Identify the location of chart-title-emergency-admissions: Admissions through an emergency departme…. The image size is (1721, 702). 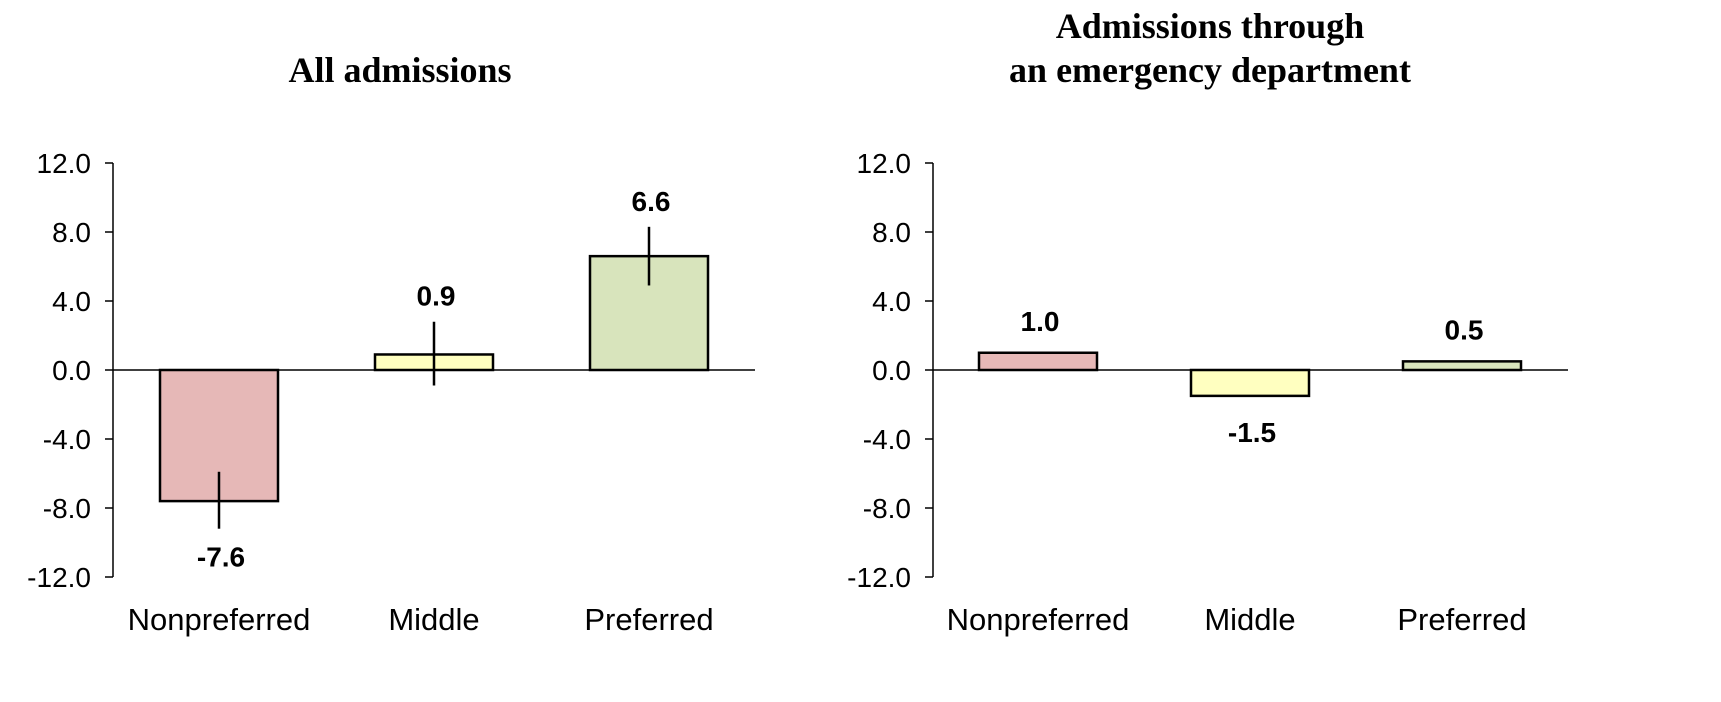
(1210, 48).